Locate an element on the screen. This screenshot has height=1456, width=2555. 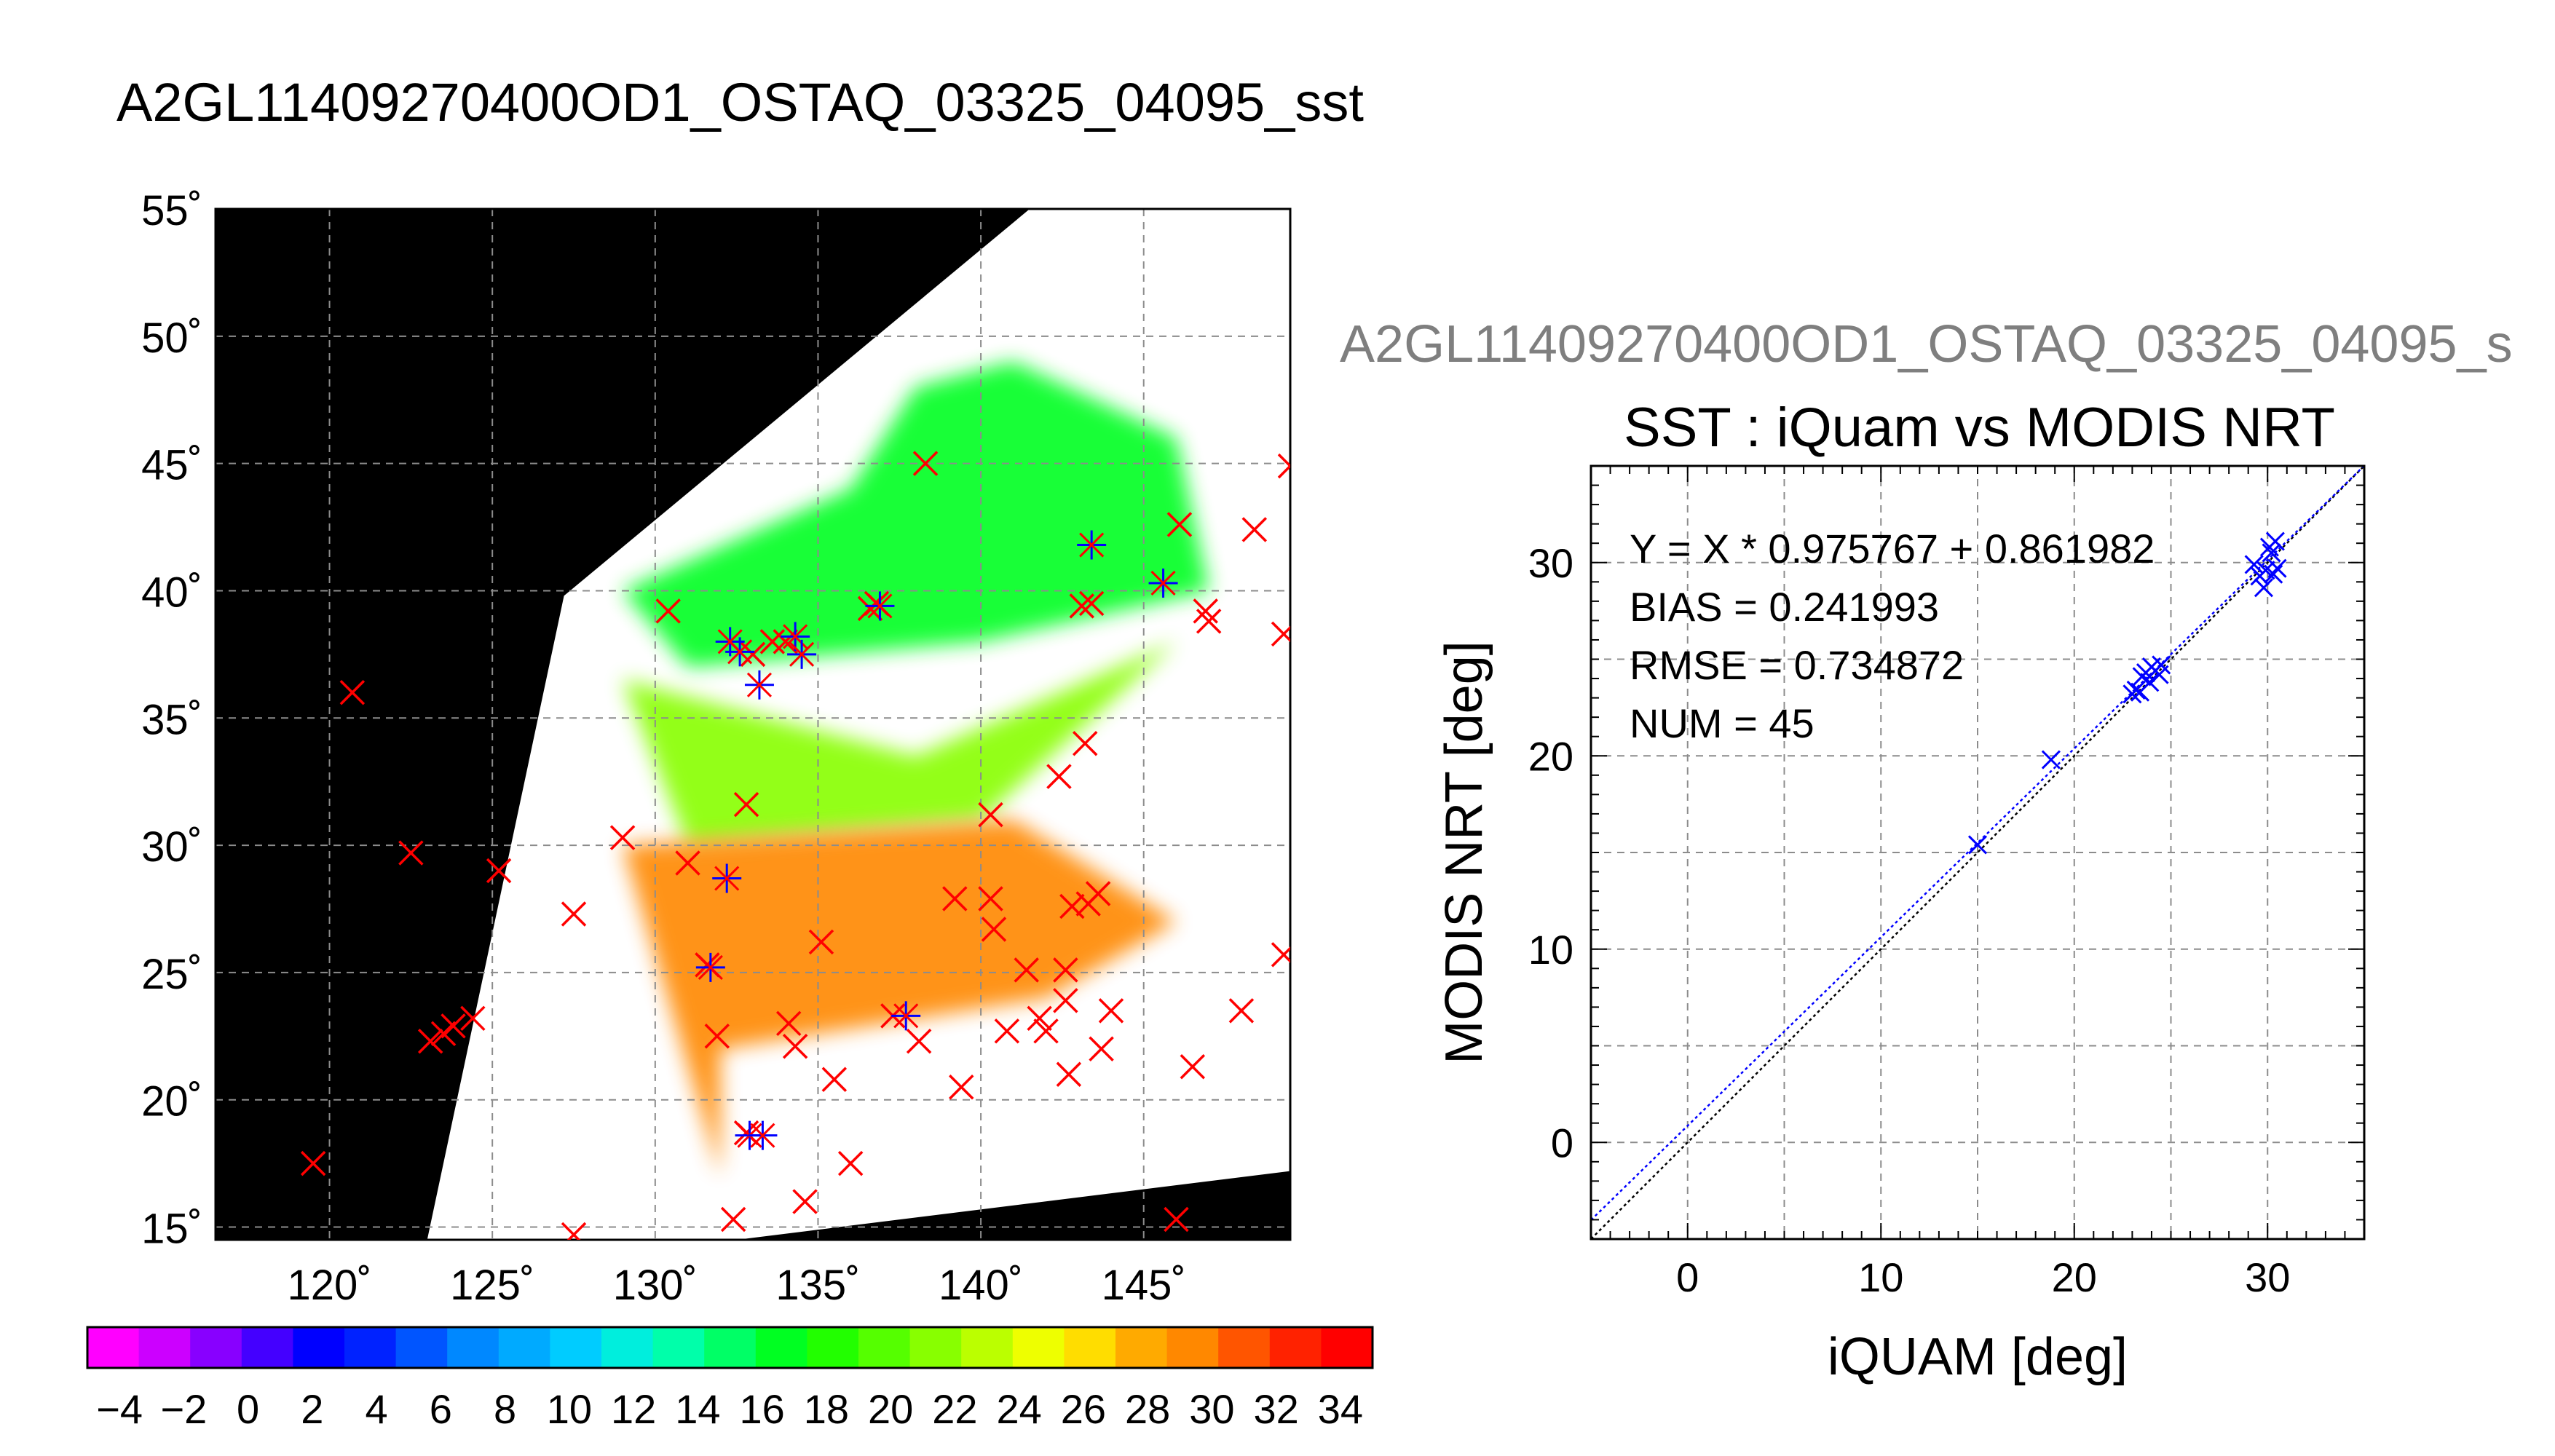
stat-fit-line: Y = X * 0.975767 + 0.861982 is located at coordinates (1892, 548).